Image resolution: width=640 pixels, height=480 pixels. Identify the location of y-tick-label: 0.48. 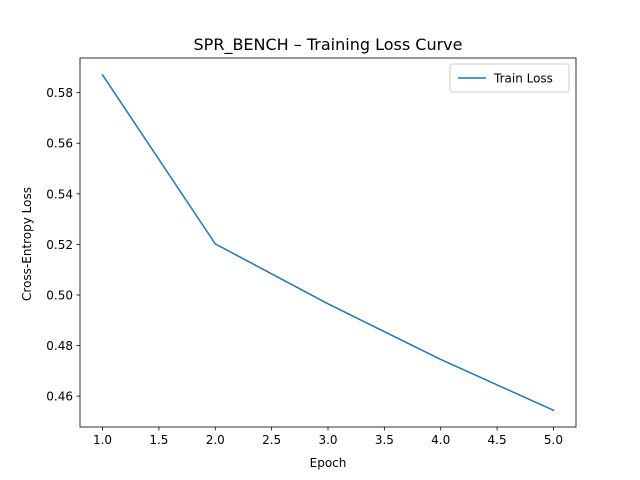
(59, 346).